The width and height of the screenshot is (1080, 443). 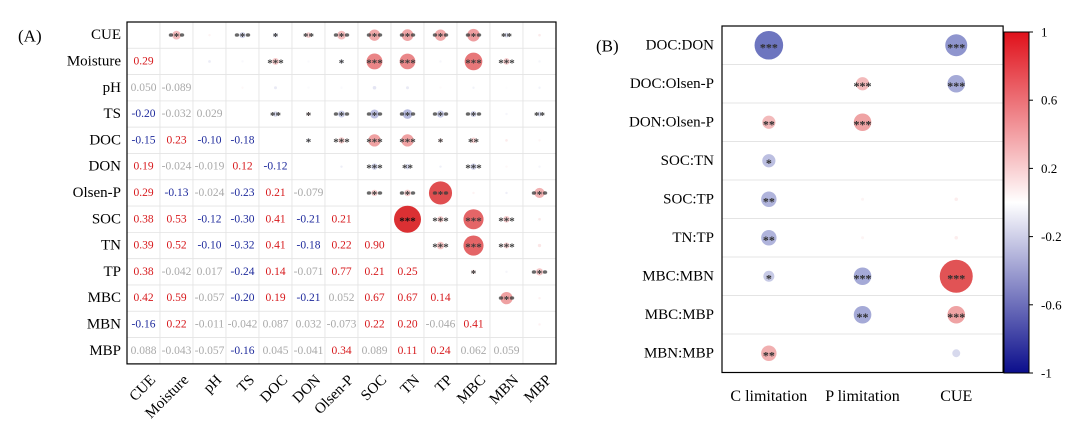 What do you see at coordinates (177, 272) in the screenshot?
I see `corr-value: -0.042` at bounding box center [177, 272].